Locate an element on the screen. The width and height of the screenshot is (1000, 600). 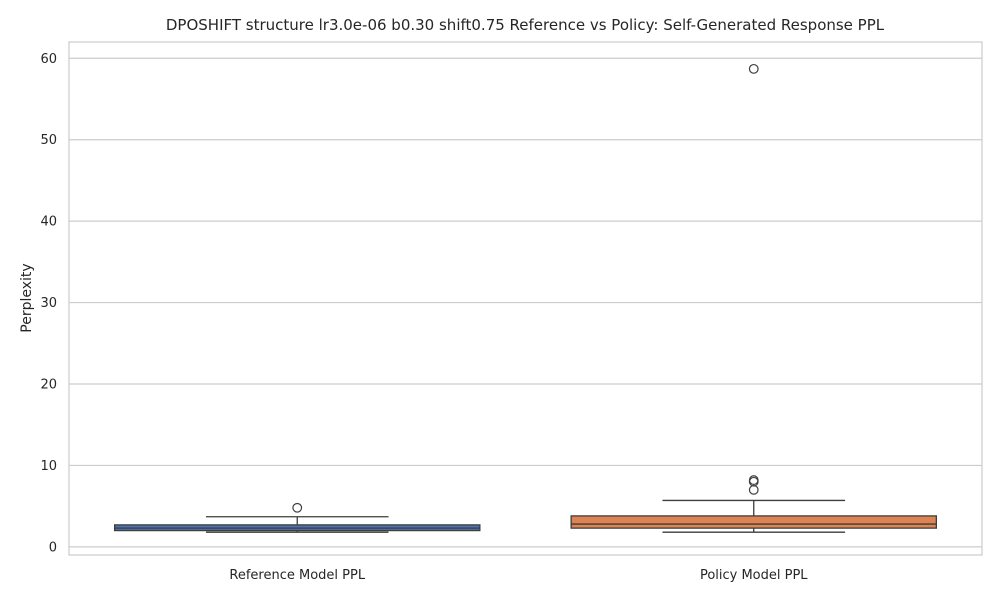
y-tick-labels: 0 10 20 30 40 50 60 is located at coordinates (48, 304).